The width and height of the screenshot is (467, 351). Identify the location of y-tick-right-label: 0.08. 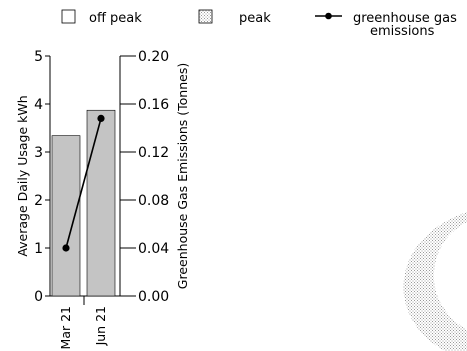
(153, 201).